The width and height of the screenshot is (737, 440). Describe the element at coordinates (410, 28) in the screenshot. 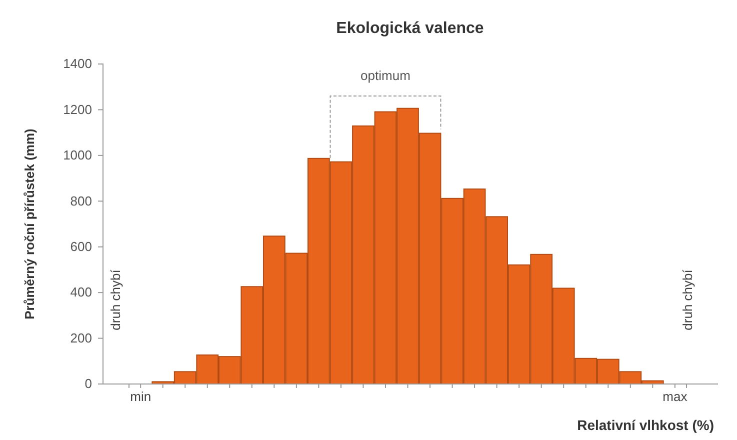

I see `chart-title: Ekologická valence` at that location.